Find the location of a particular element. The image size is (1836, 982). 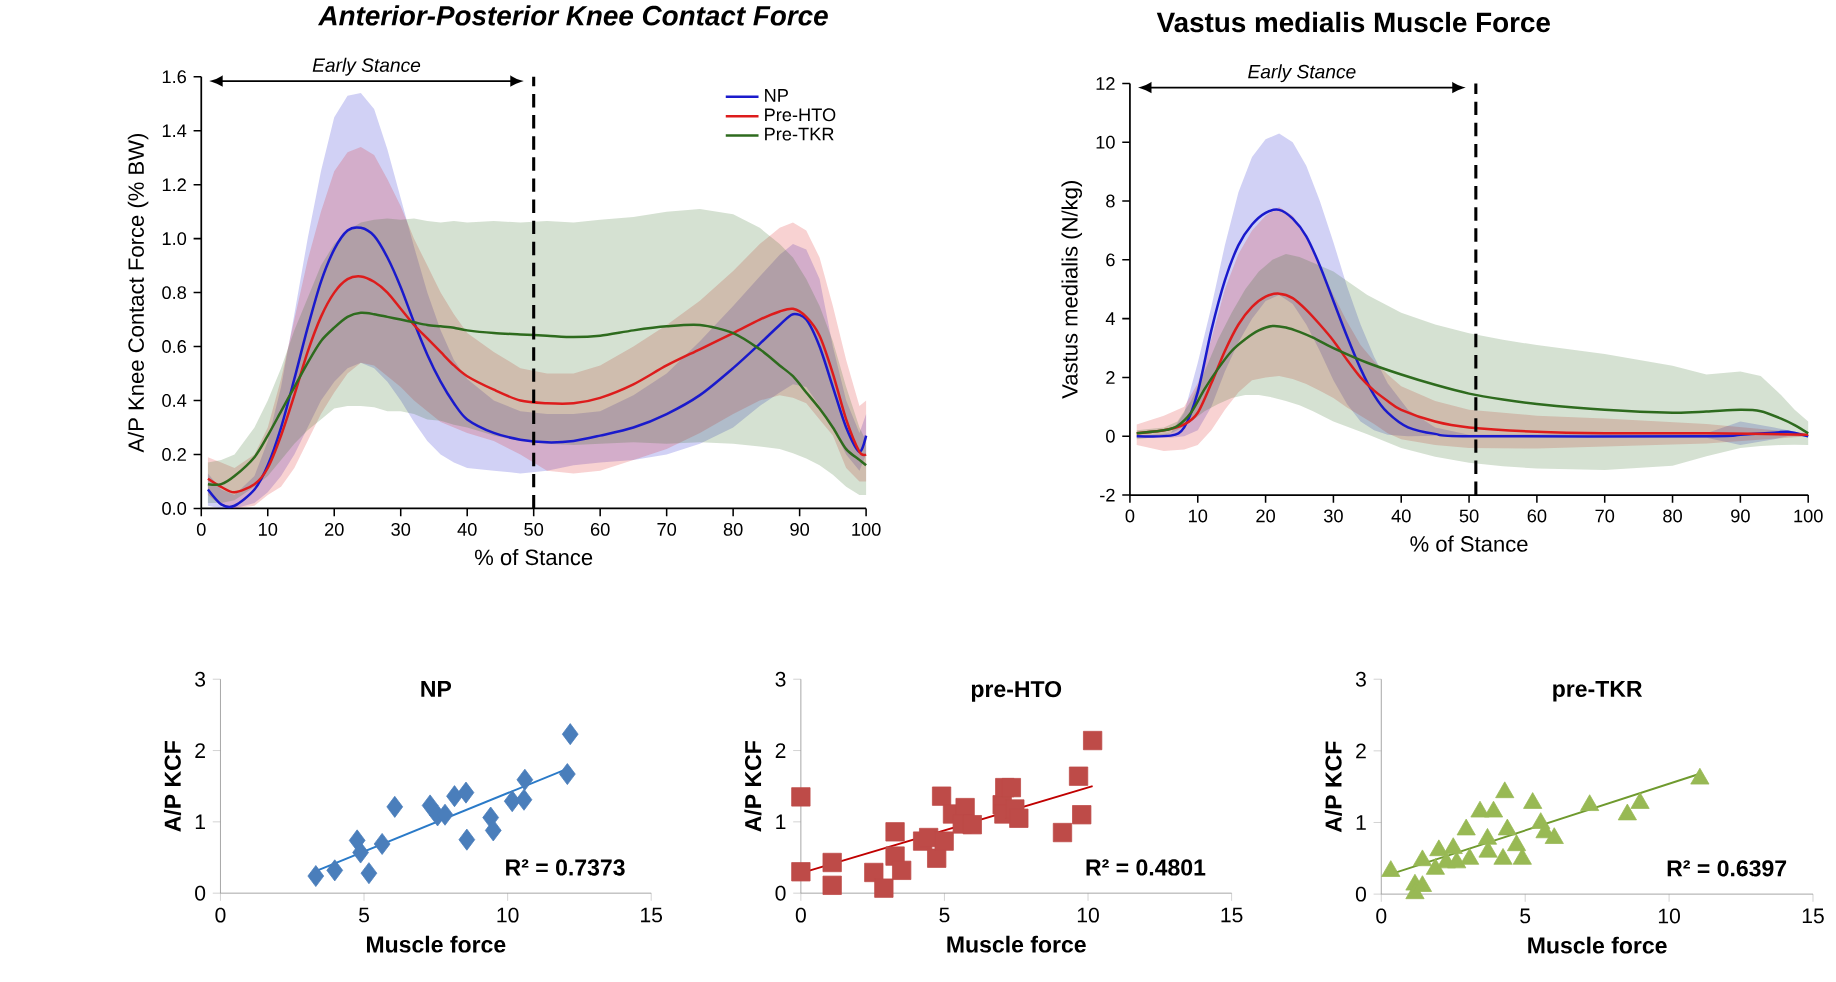

legend-label: NP is located at coordinates (776, 95).